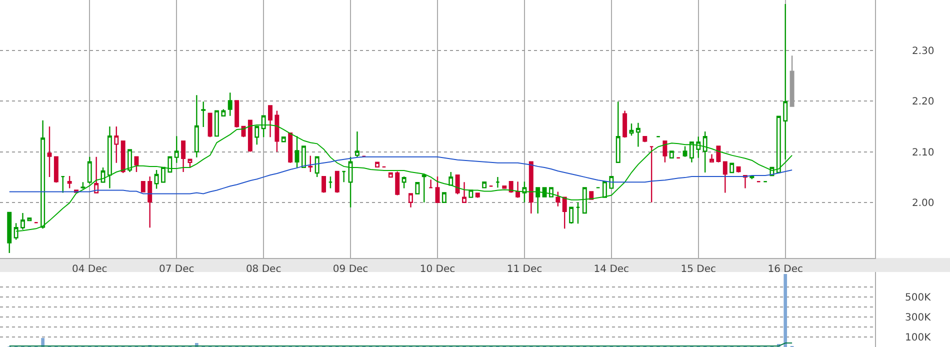  Describe the element at coordinates (918, 298) in the screenshot. I see `y-tick-label: 500K` at that location.